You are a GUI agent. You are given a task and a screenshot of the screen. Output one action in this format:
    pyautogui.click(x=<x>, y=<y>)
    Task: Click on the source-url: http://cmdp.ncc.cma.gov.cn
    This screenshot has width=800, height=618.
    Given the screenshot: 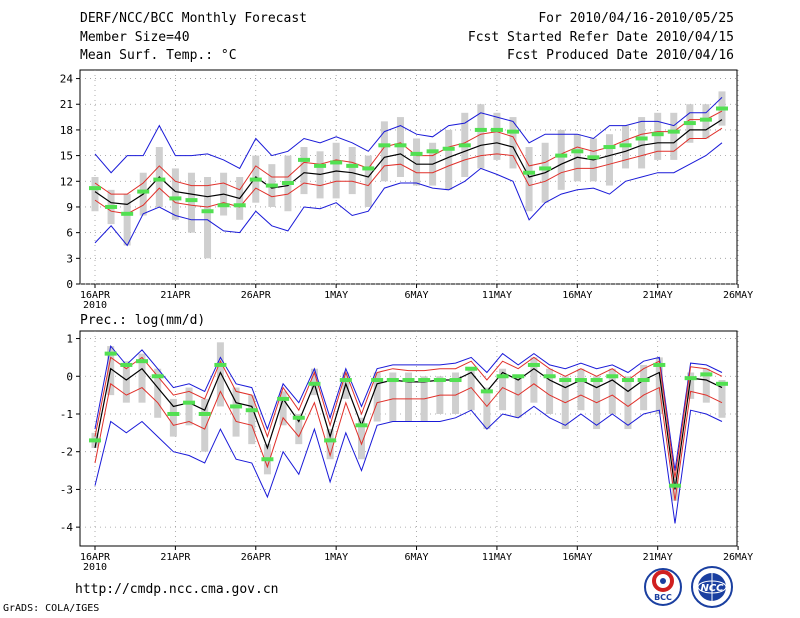 What is the action you would take?
    pyautogui.click(x=177, y=589)
    